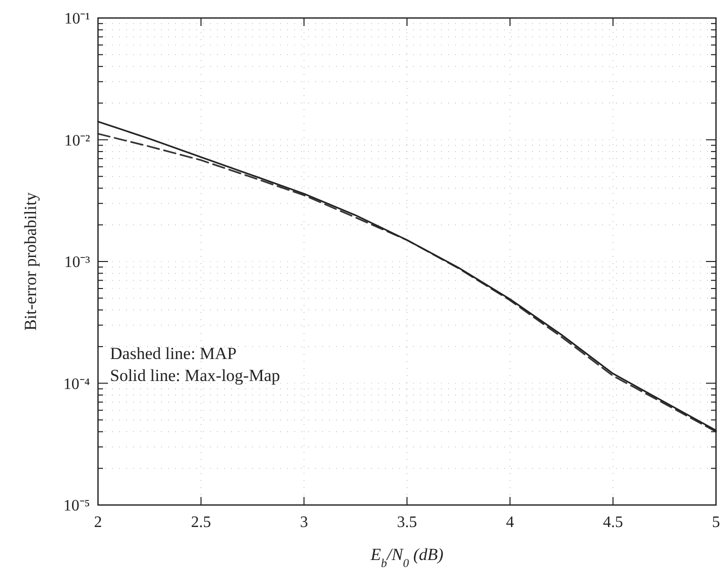 This screenshot has width=726, height=572. I want to click on y-tick-label: 10⁻², so click(77, 141).